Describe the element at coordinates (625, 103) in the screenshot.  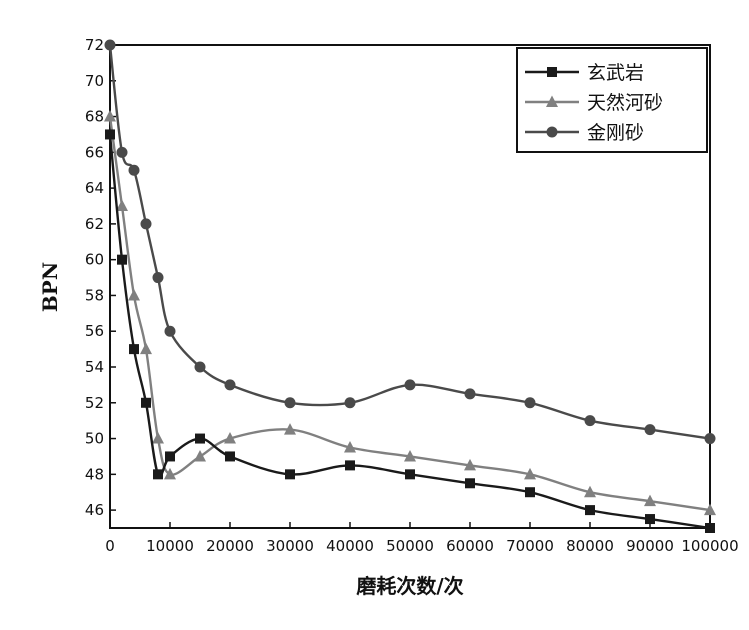
I see `legend-label: 天然河砂` at that location.